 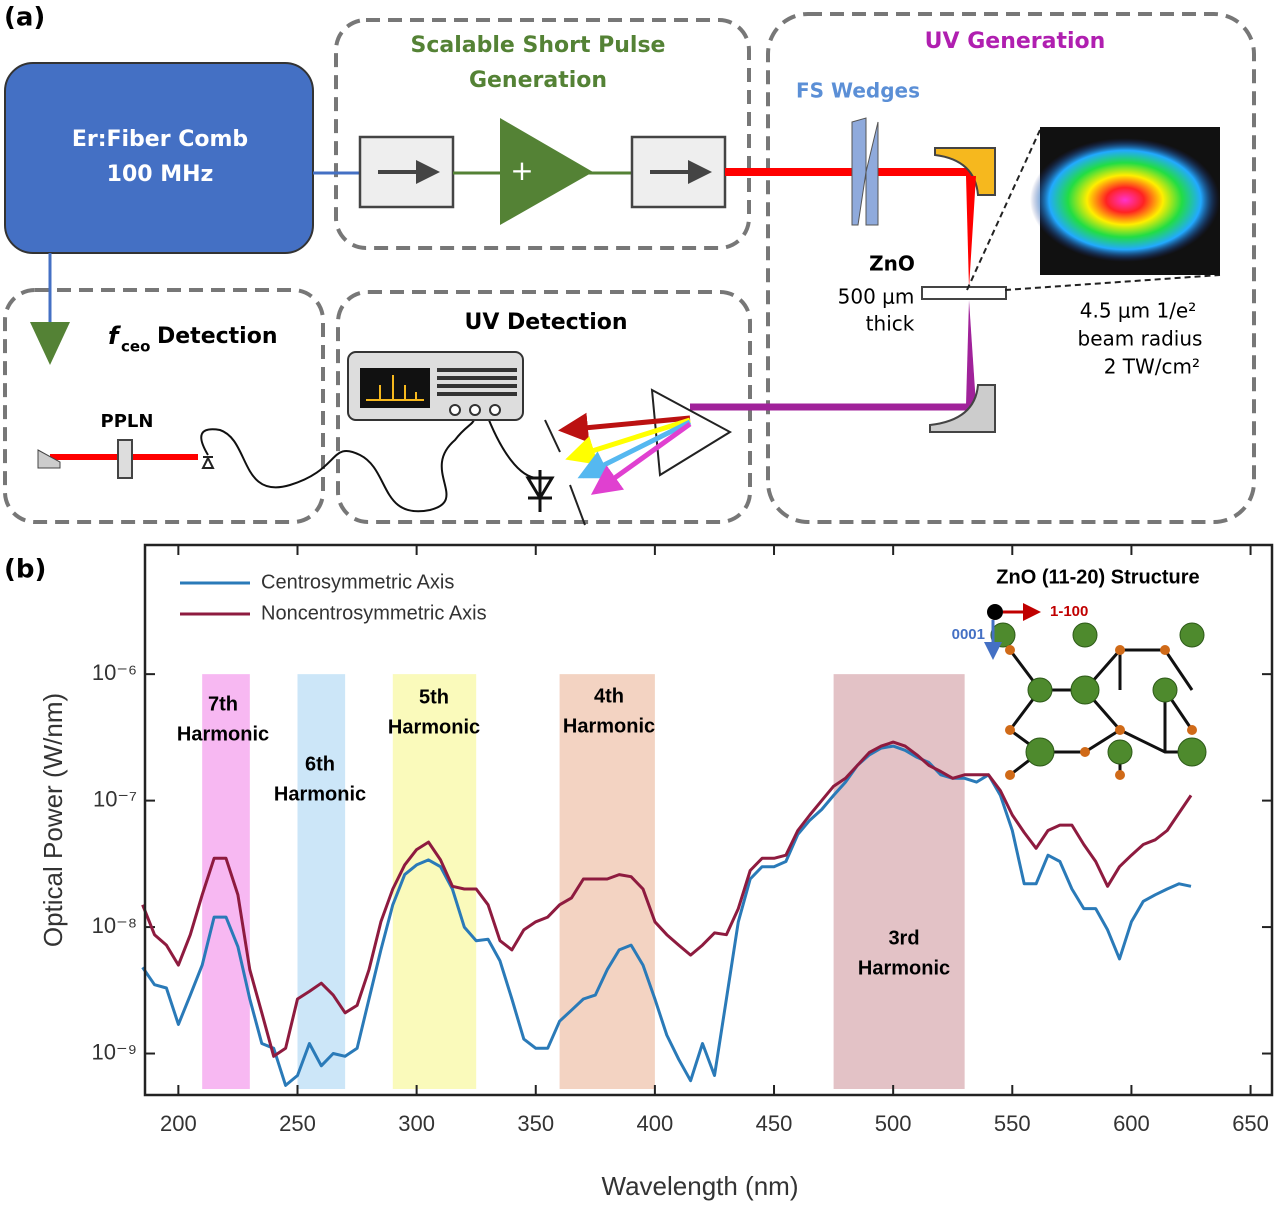 What do you see at coordinates (178, 1123) in the screenshot?
I see `x-tick-label: 200` at bounding box center [178, 1123].